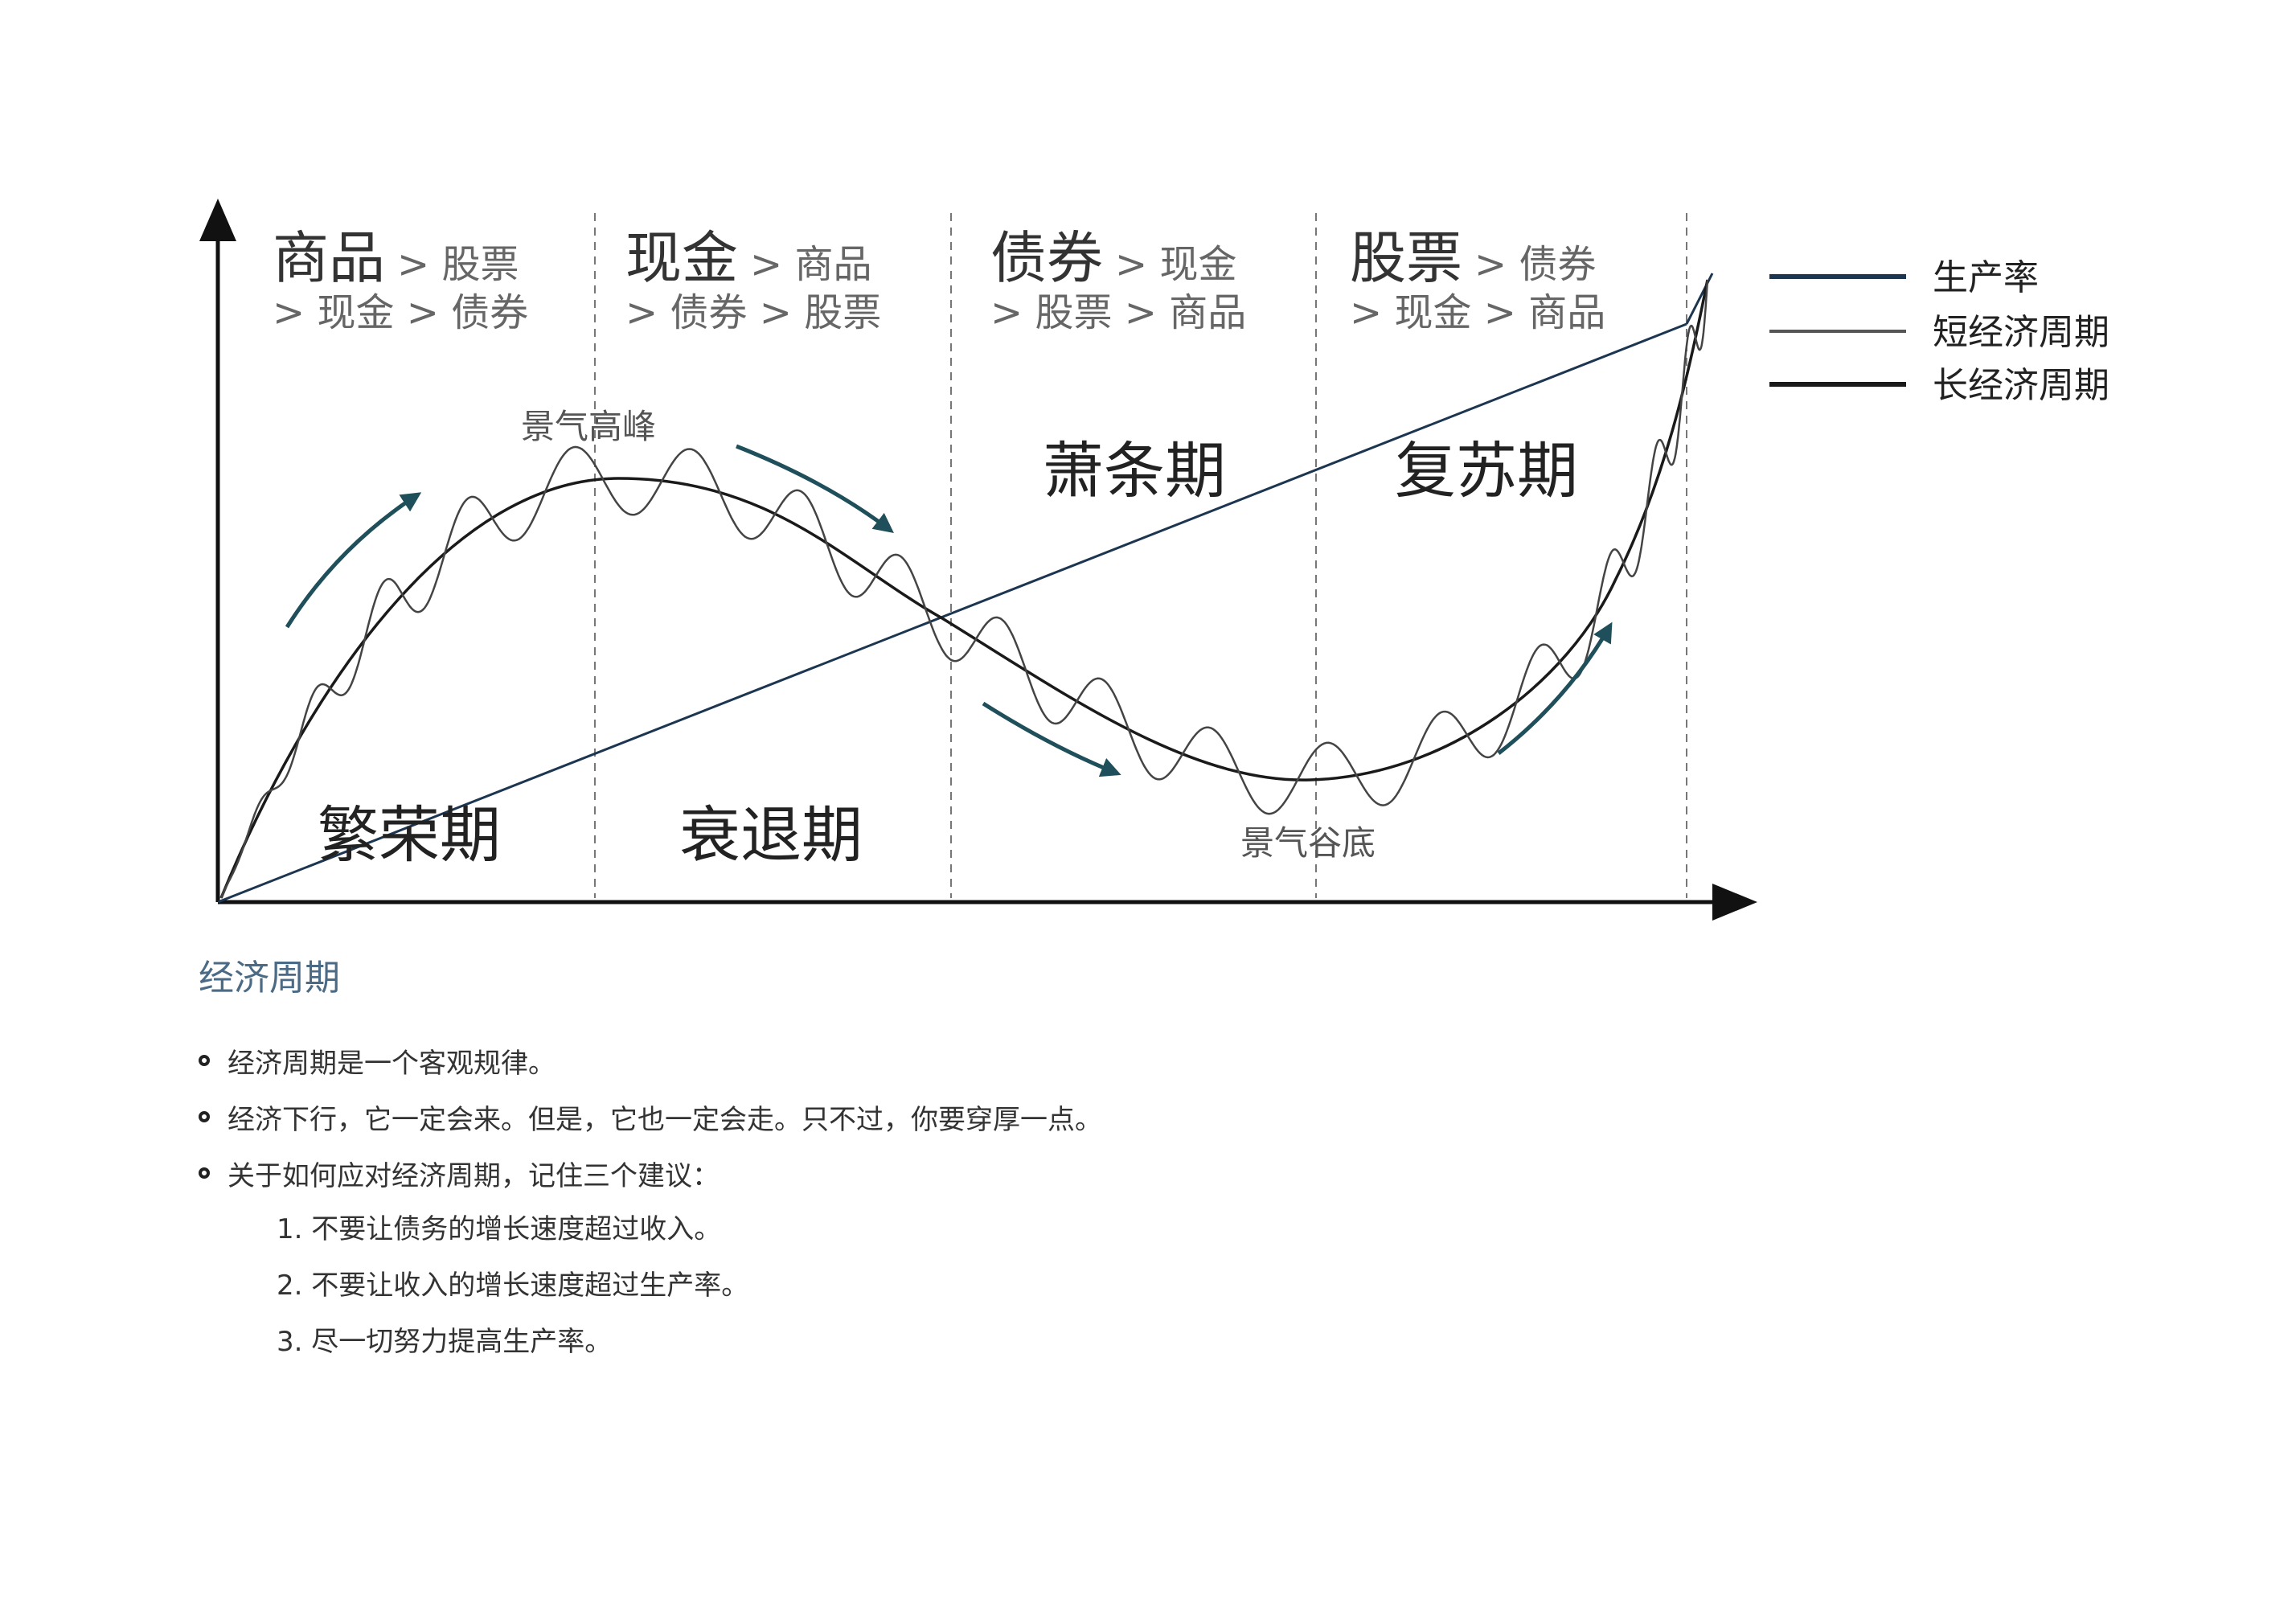 Image resolution: width=2296 pixels, height=1608 pixels. What do you see at coordinates (269, 978) in the screenshot?
I see `notes-title: 经济周期` at bounding box center [269, 978].